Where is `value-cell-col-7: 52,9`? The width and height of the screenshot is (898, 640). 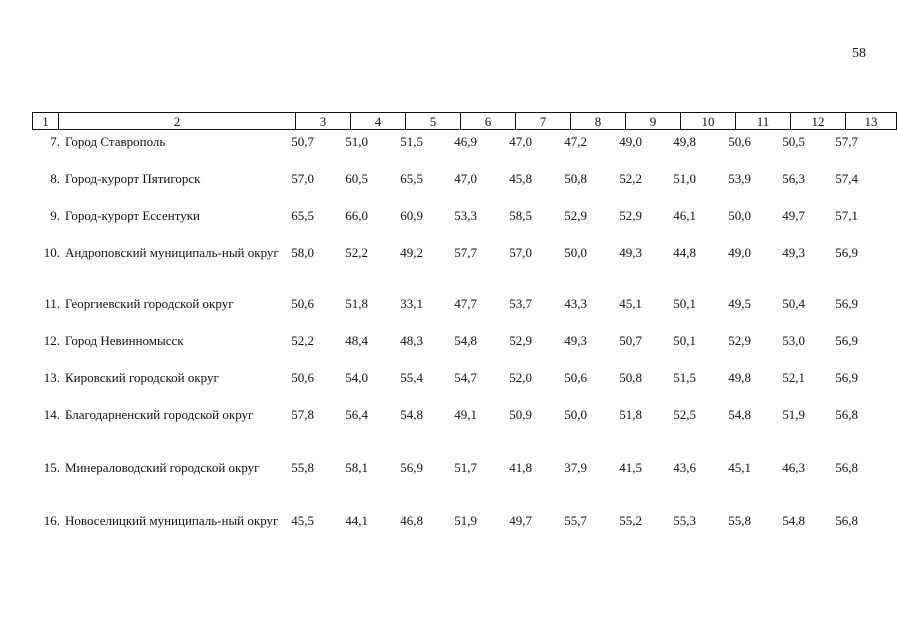 value-cell-col-7: 52,9 is located at coordinates (520, 340).